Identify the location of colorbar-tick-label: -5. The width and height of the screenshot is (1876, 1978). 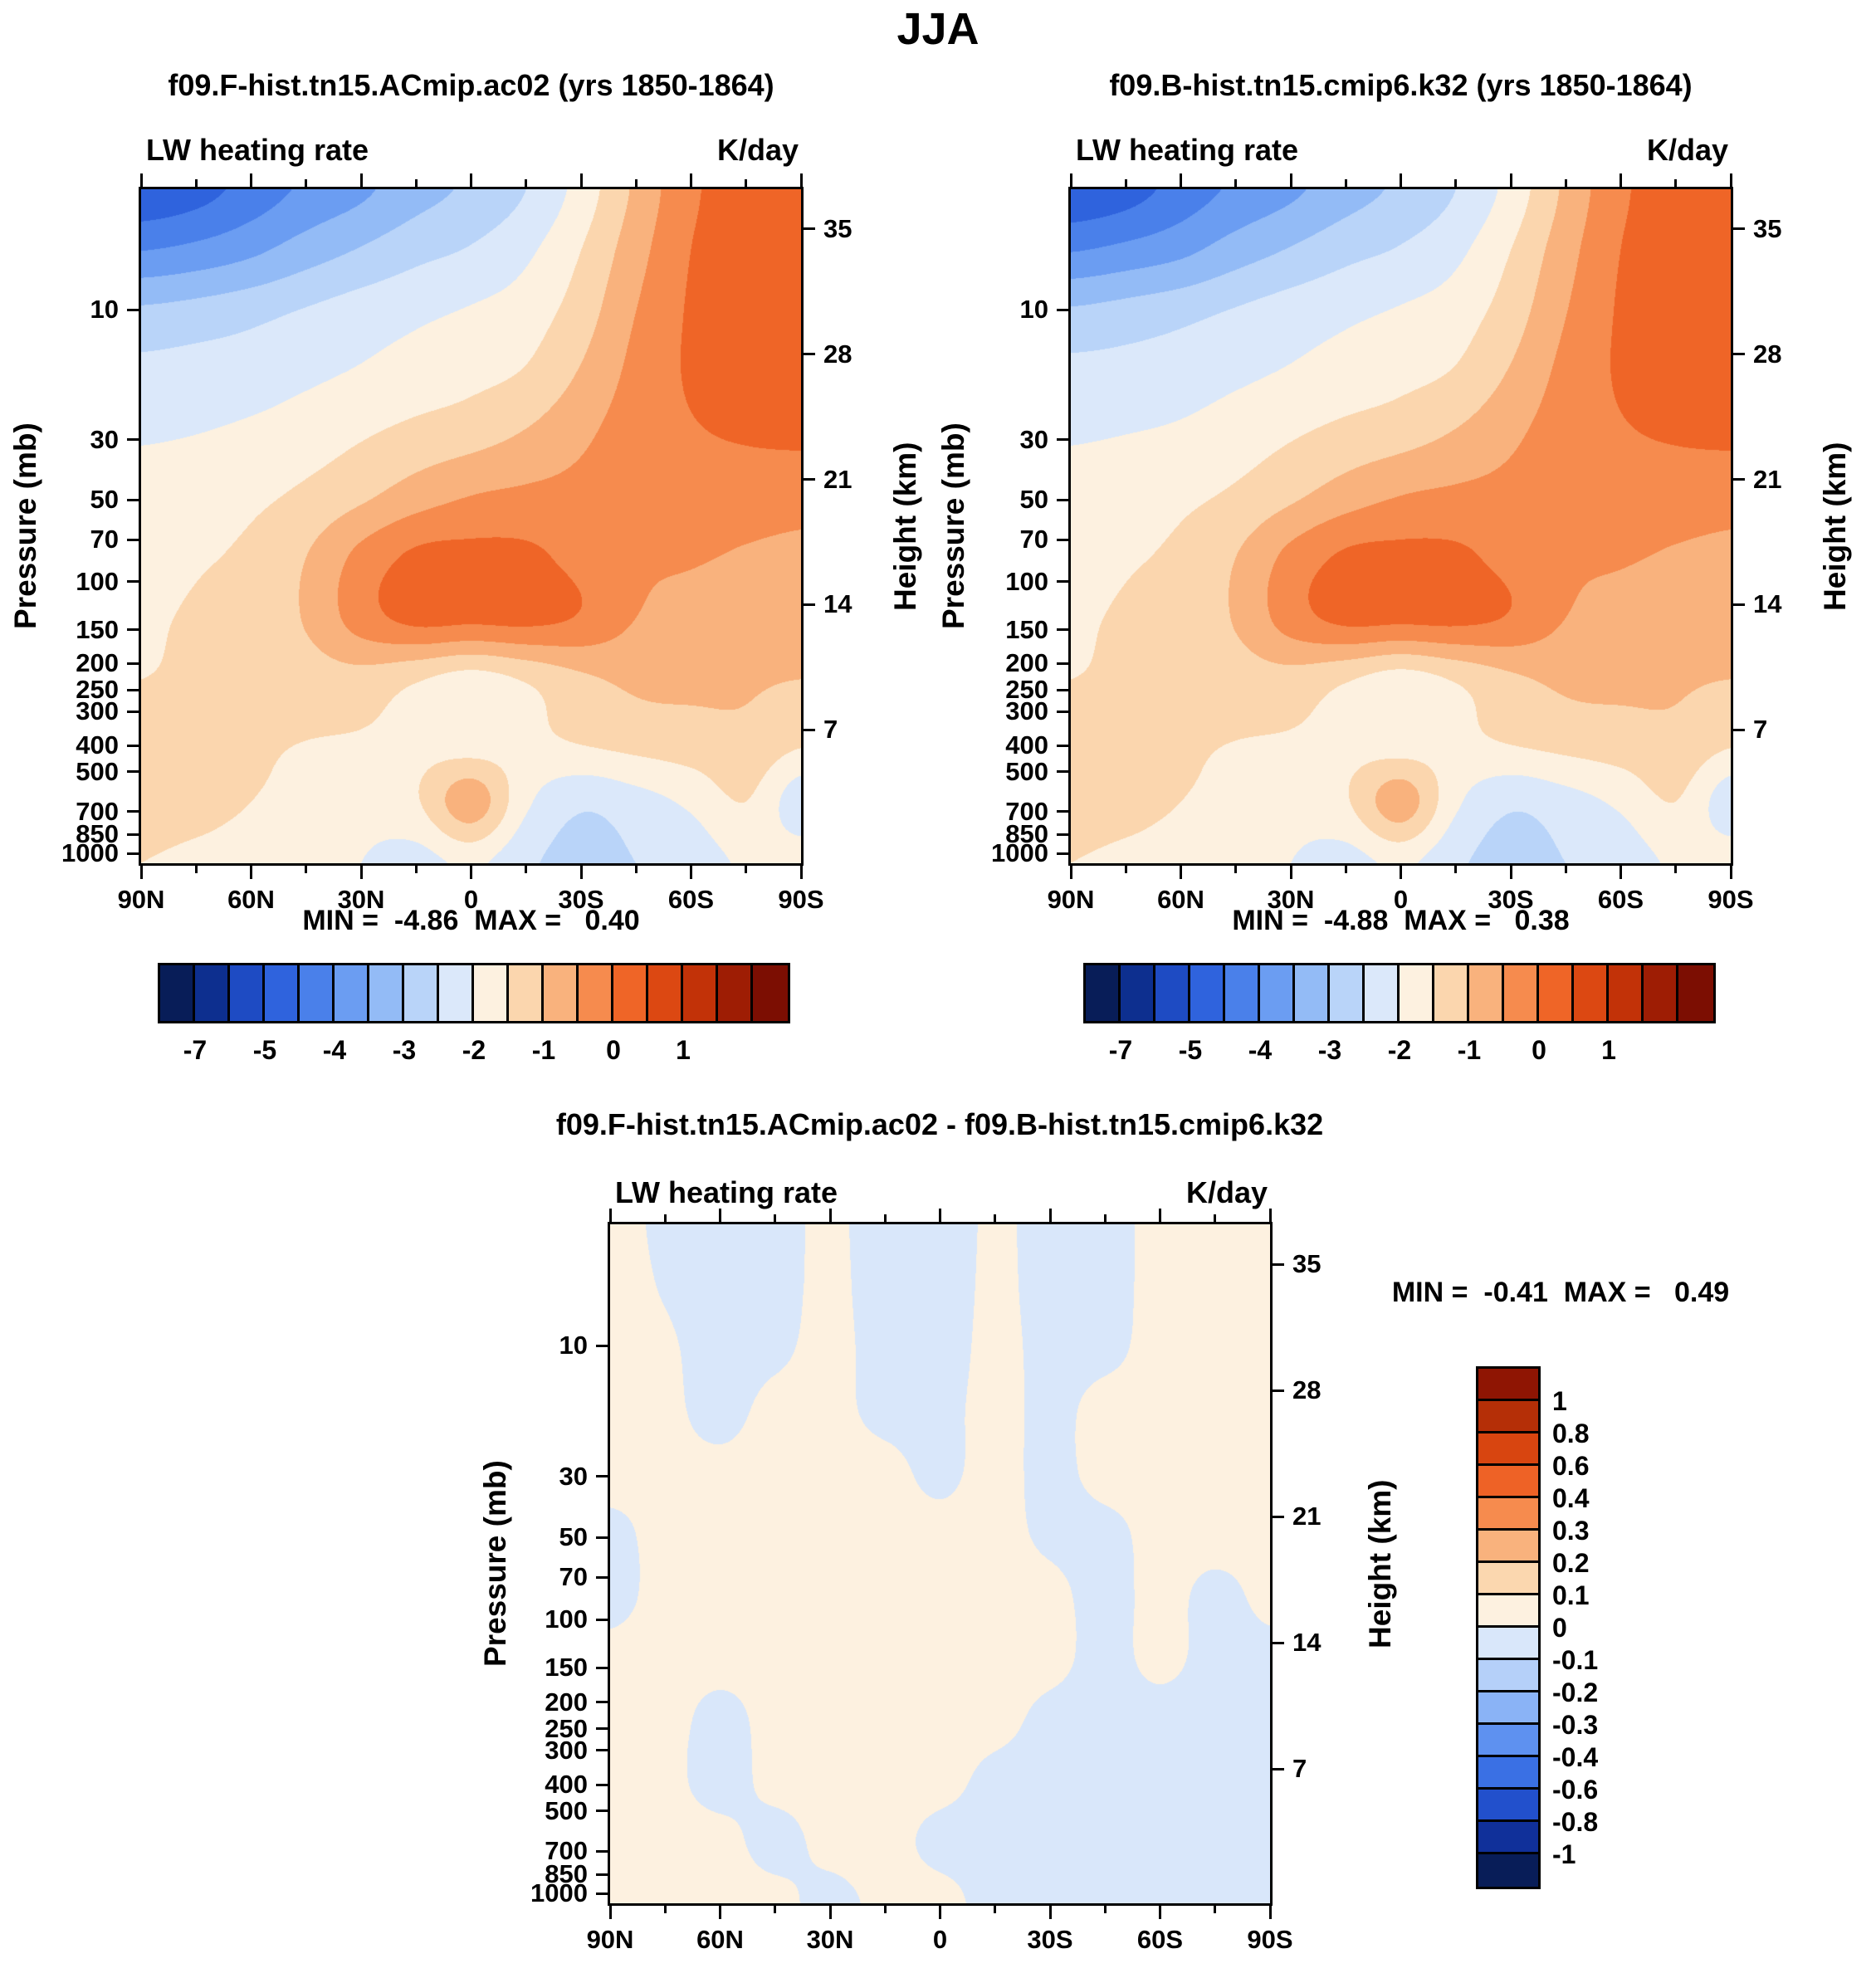
(264, 1050).